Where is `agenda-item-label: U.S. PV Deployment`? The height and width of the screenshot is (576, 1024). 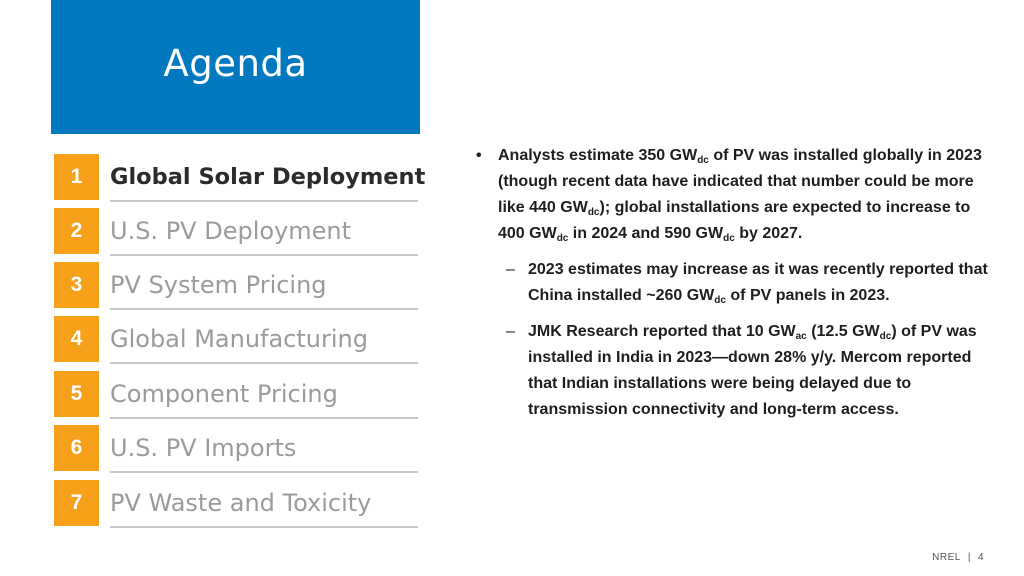 agenda-item-label: U.S. PV Deployment is located at coordinates (231, 231).